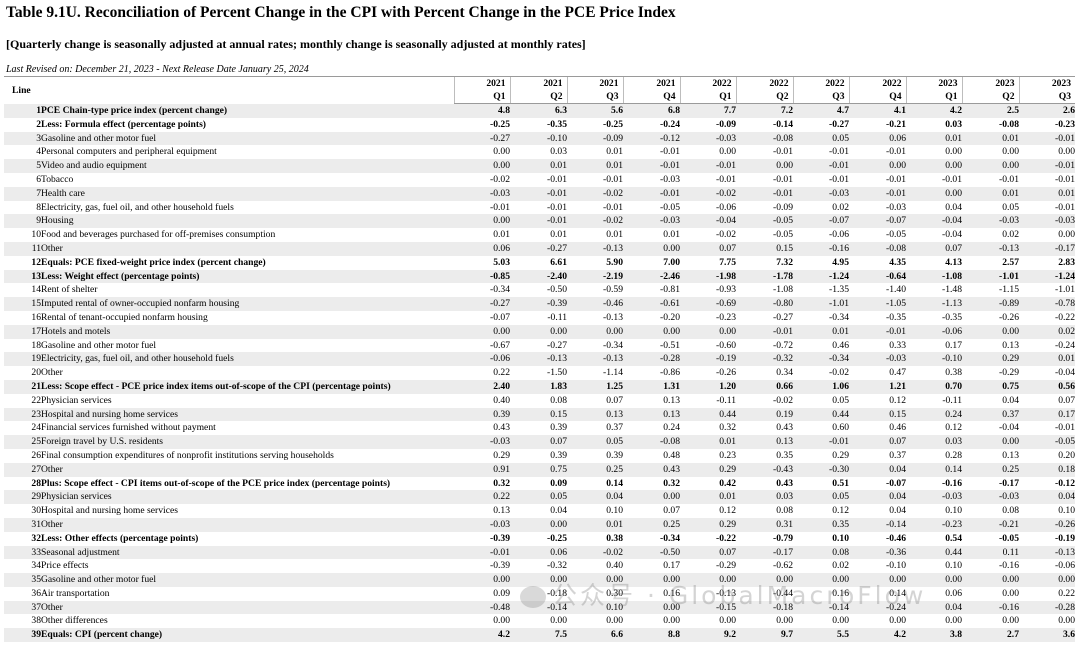 Image resolution: width=1080 pixels, height=652 pixels. Describe the element at coordinates (726, 538) in the screenshot. I see `value-cell: -0.22` at that location.